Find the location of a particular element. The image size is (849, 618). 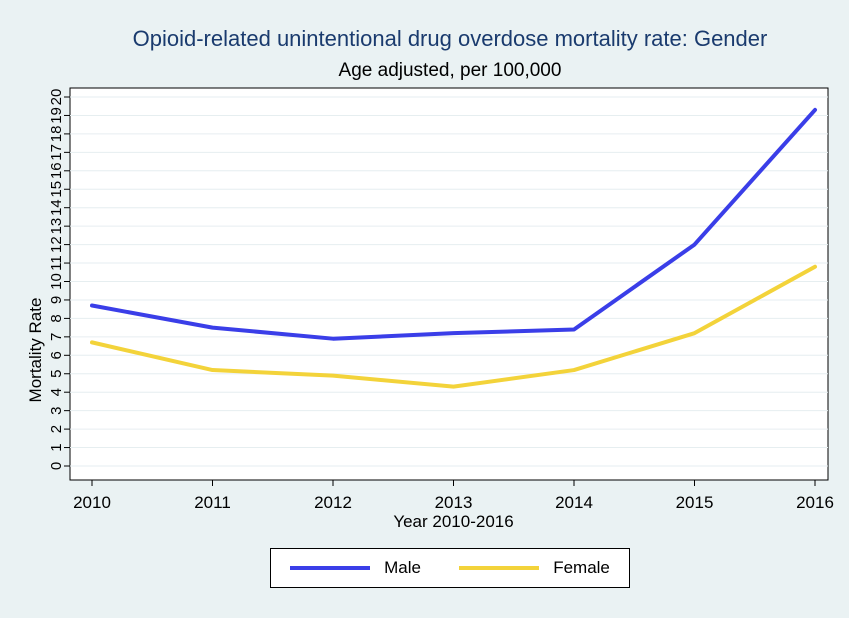

y-tick-label: 20 is located at coordinates (56, 97).